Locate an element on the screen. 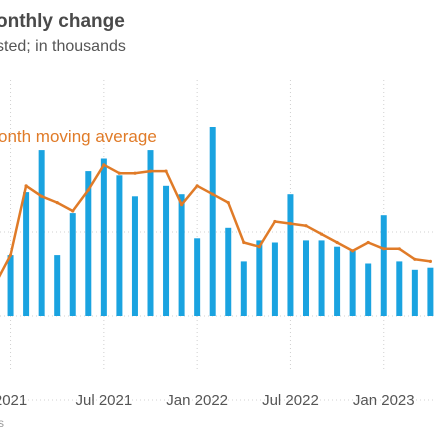  x-tick-label-2: Jan 2022 is located at coordinates (197, 400).